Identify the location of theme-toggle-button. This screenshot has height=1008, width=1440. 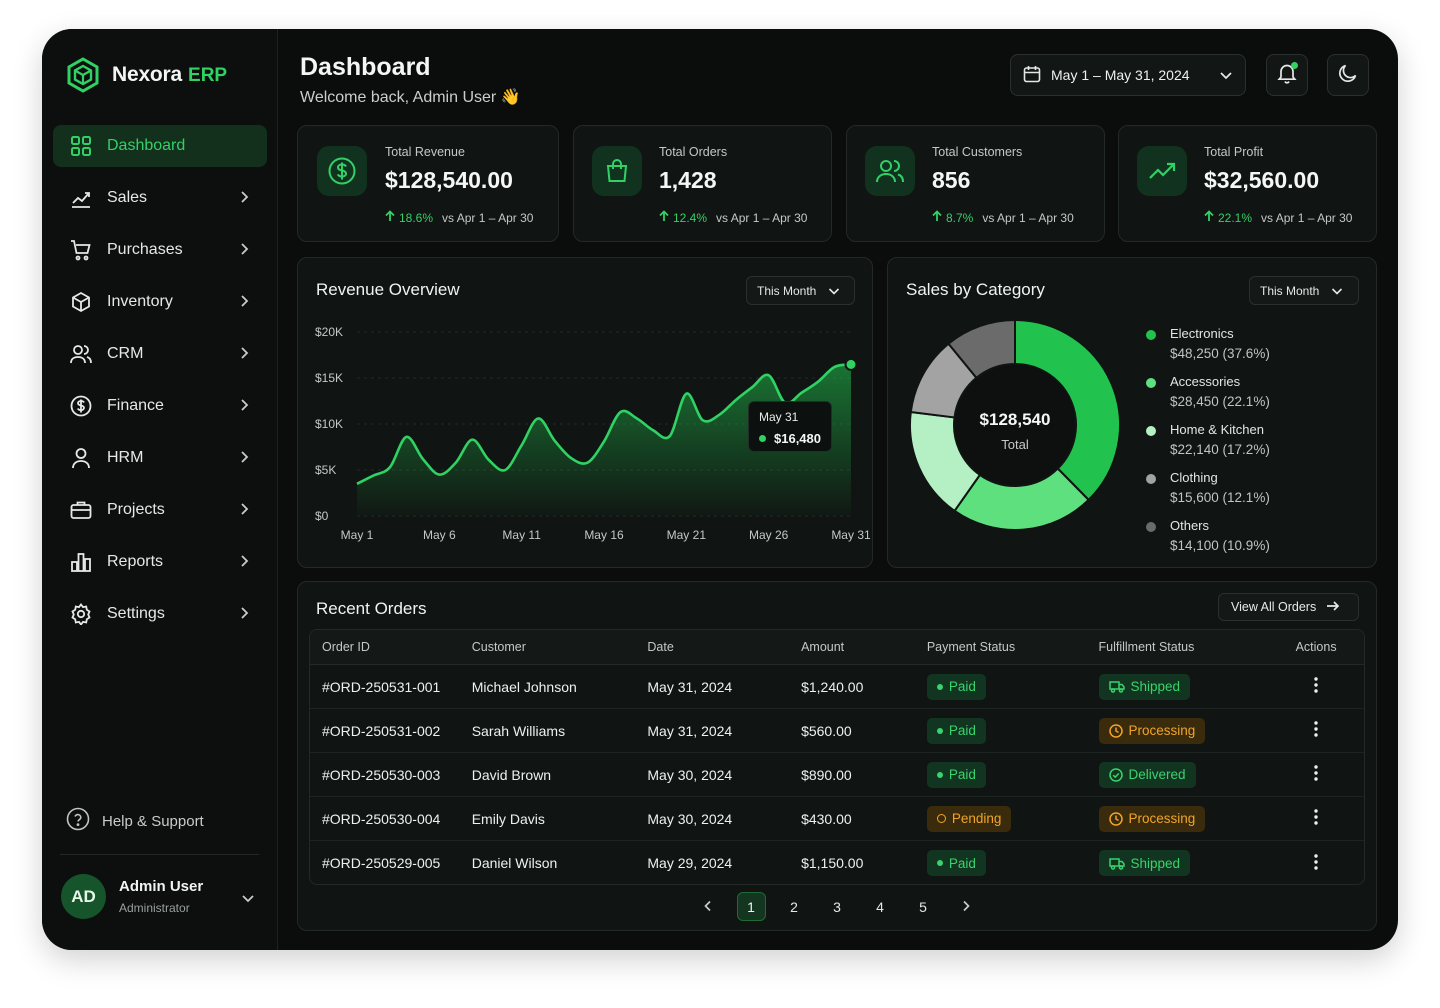
(1348, 75).